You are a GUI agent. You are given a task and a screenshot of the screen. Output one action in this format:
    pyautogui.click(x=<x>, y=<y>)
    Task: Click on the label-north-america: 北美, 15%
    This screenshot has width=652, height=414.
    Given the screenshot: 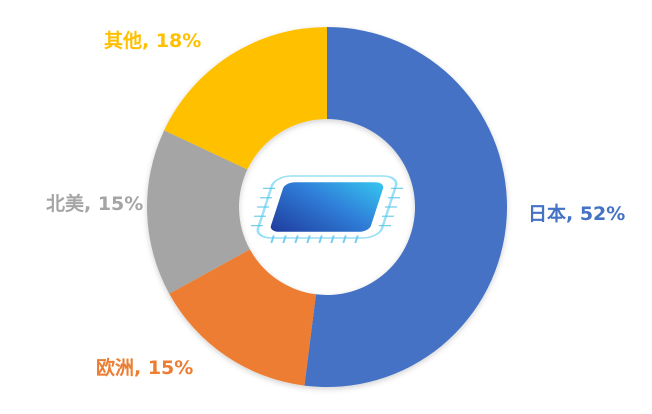 What is the action you would take?
    pyautogui.click(x=94, y=203)
    